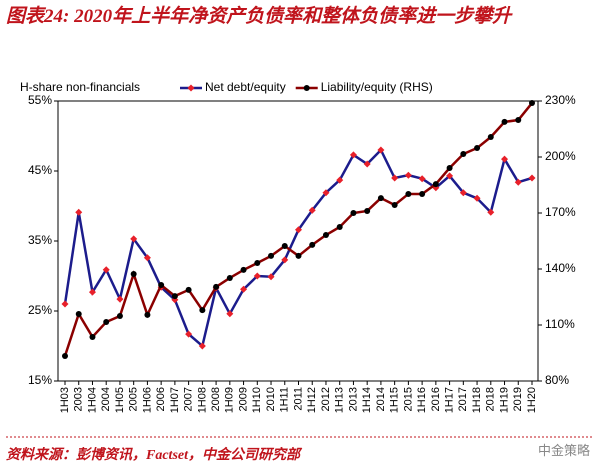 Image resolution: width=600 pixels, height=474 pixels. I want to click on x-tick-label: 2005, so click(134, 399).